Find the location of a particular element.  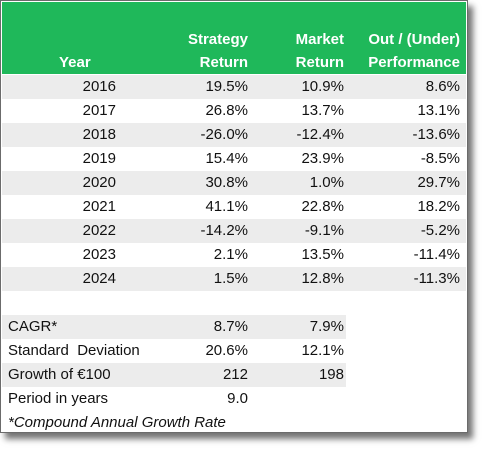

strategy-return-cell: 26.8% is located at coordinates (226, 110).